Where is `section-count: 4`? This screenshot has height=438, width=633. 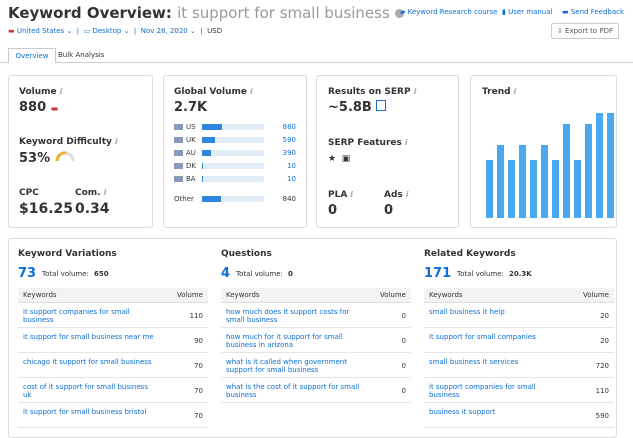
section-count: 4 is located at coordinates (225, 273).